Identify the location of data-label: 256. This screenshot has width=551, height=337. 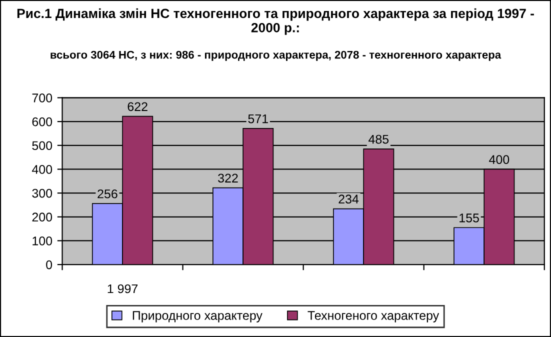
(108, 193).